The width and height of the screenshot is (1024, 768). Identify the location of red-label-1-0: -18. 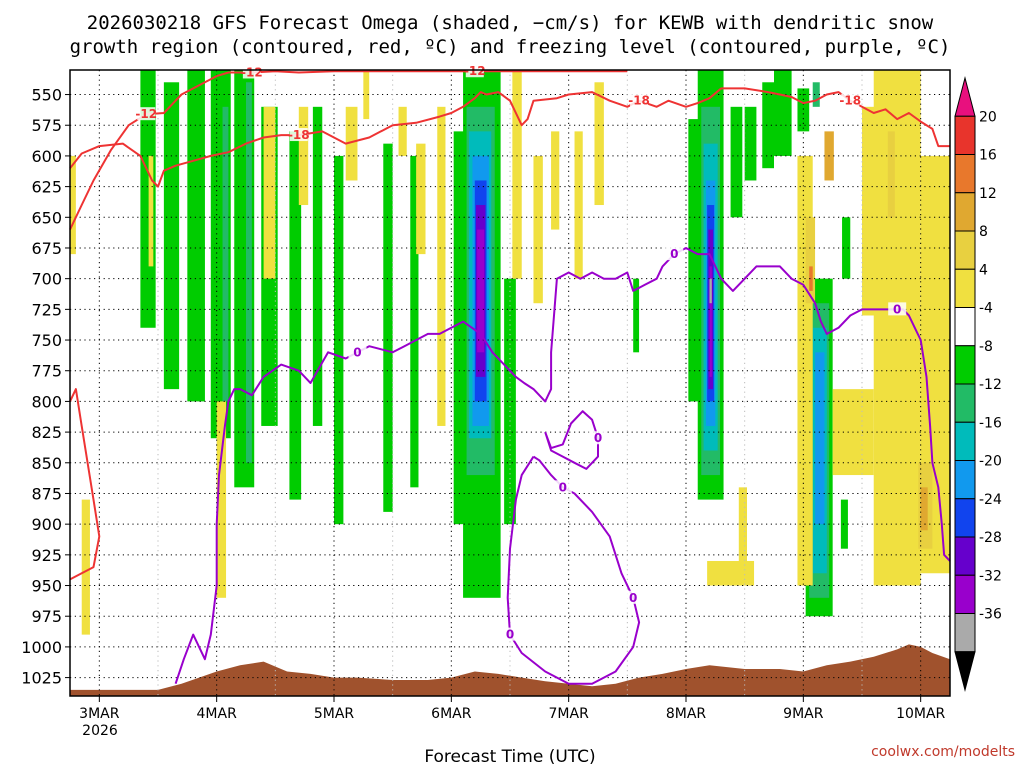
(299, 135).